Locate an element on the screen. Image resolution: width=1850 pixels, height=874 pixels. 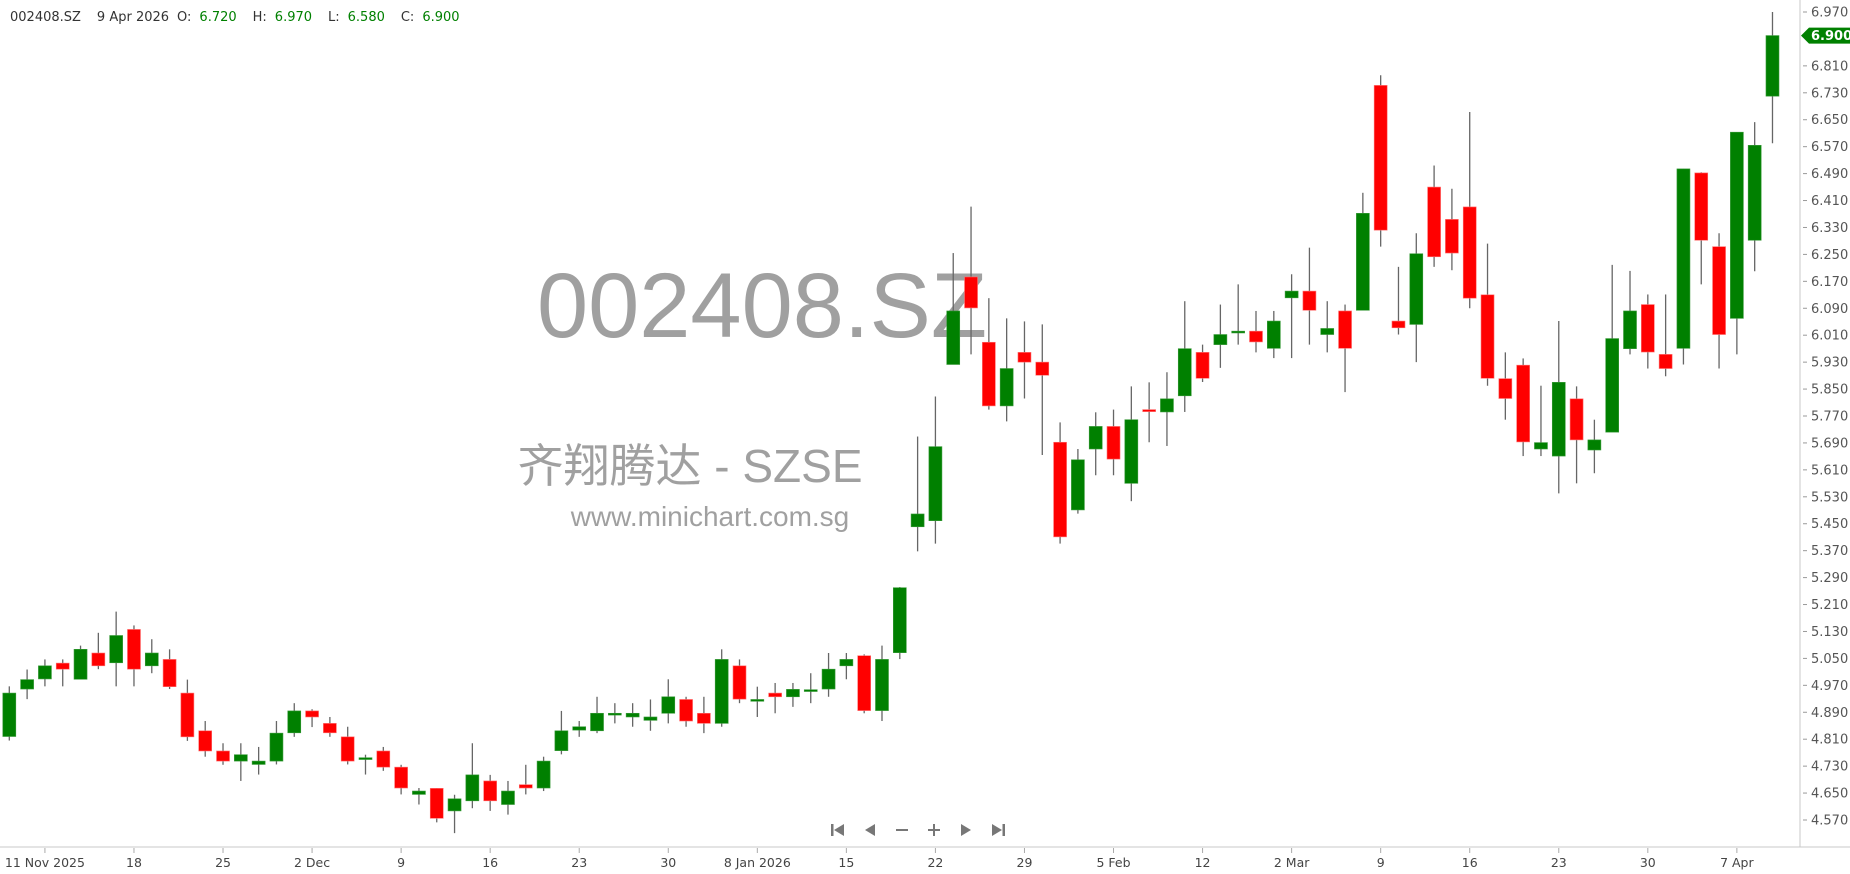
zoom-in-button is located at coordinates (934, 830).